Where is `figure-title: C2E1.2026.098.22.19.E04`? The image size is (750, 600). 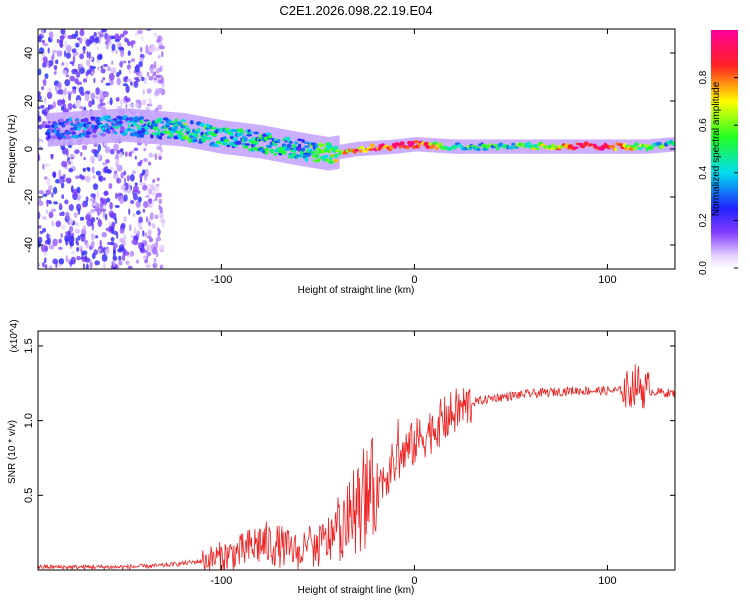
figure-title: C2E1.2026.098.22.19.E04 is located at coordinates (355, 10).